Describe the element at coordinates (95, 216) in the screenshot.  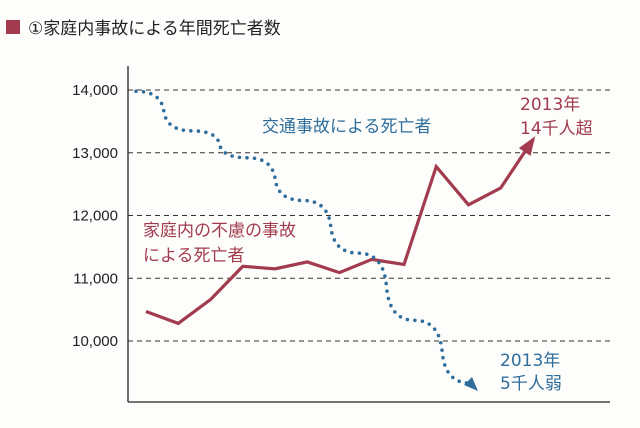
I see `y-tick-label: 12,000` at that location.